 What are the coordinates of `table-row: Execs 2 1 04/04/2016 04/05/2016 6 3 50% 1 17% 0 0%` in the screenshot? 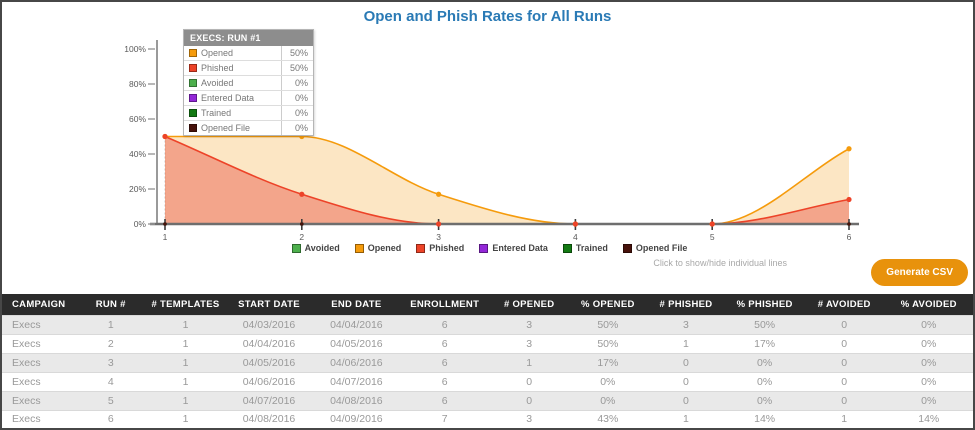 It's located at (487, 343).